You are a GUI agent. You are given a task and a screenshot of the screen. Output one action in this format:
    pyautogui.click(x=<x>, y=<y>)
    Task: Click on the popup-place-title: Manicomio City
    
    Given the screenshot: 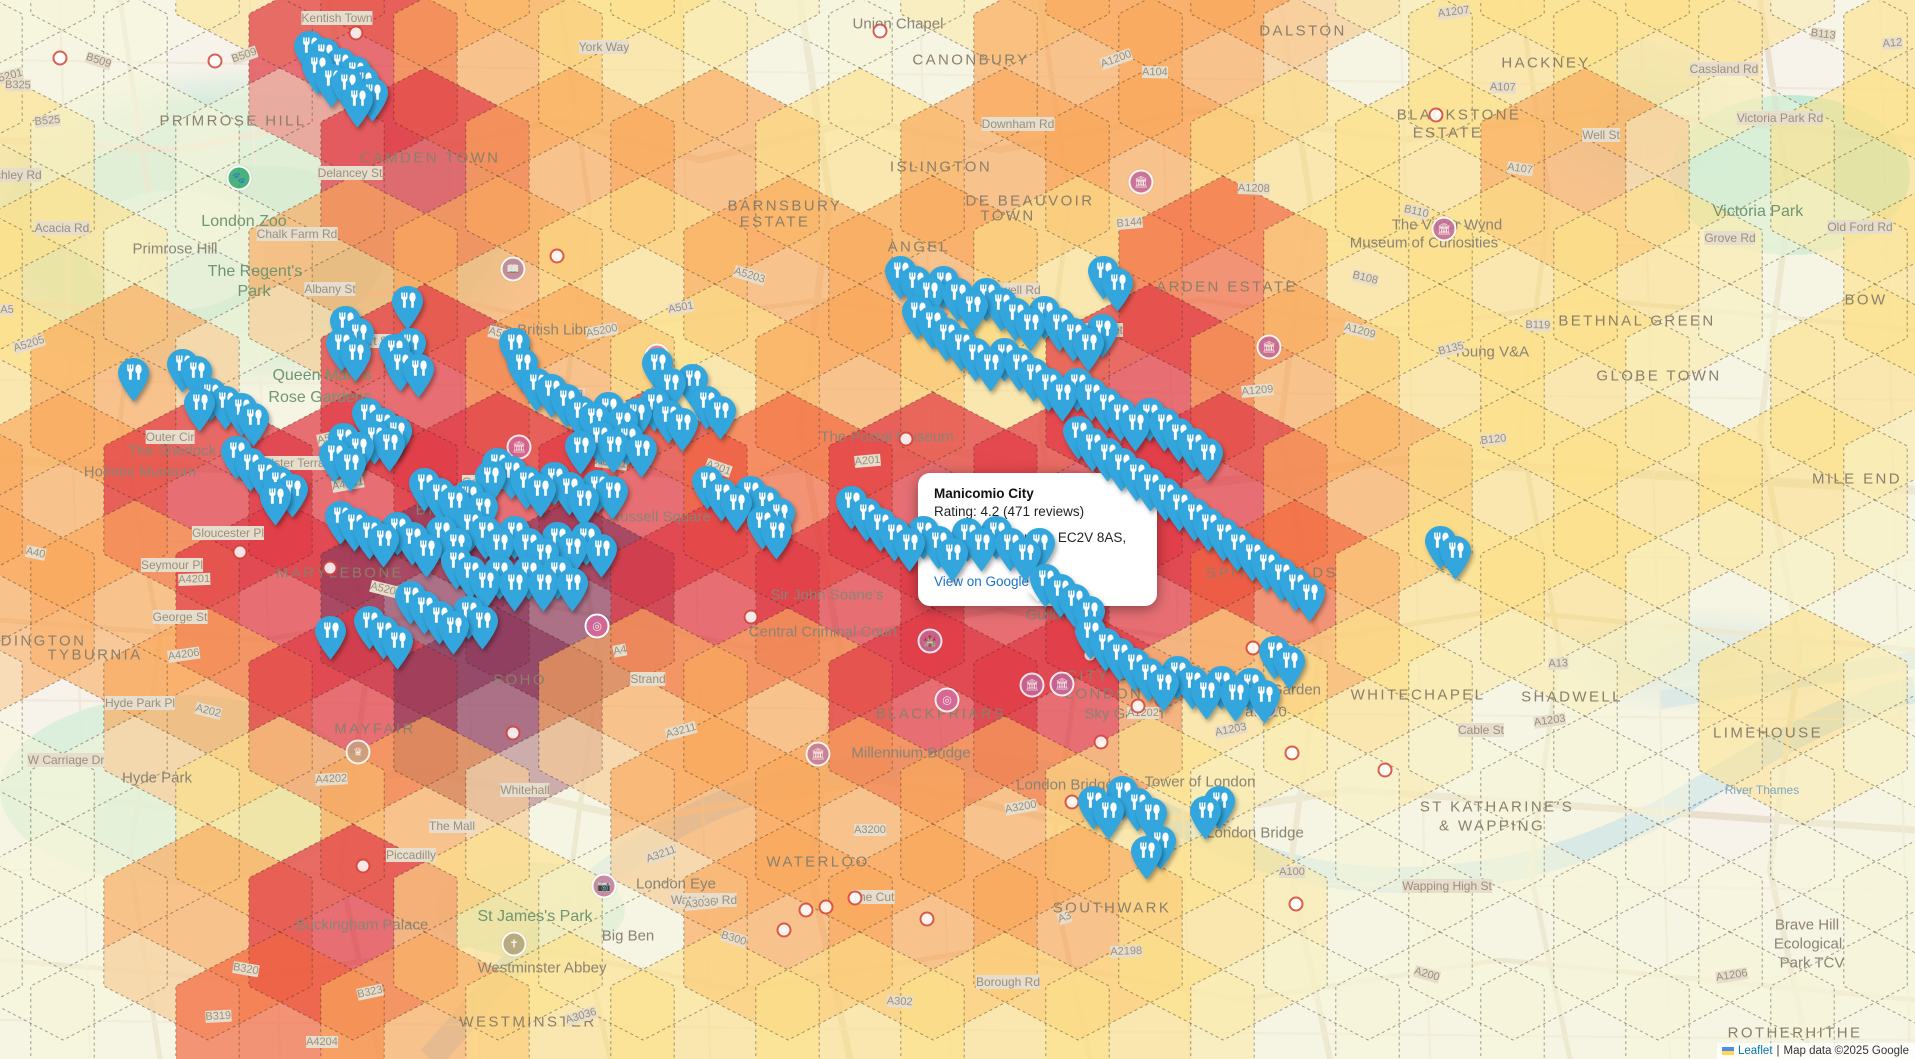 What is the action you would take?
    pyautogui.click(x=984, y=493)
    